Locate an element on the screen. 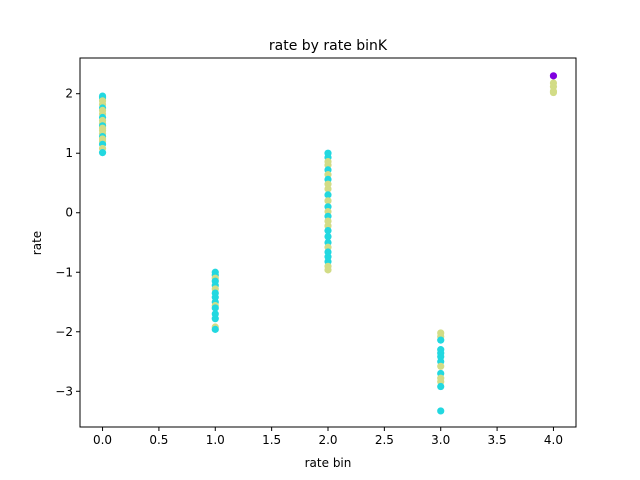 The height and width of the screenshot is (480, 640). x-axis-ticks: 0.0 0.5 1.0 1.5 2.0 2.5 3.0 3.5 4.0 is located at coordinates (328, 437).